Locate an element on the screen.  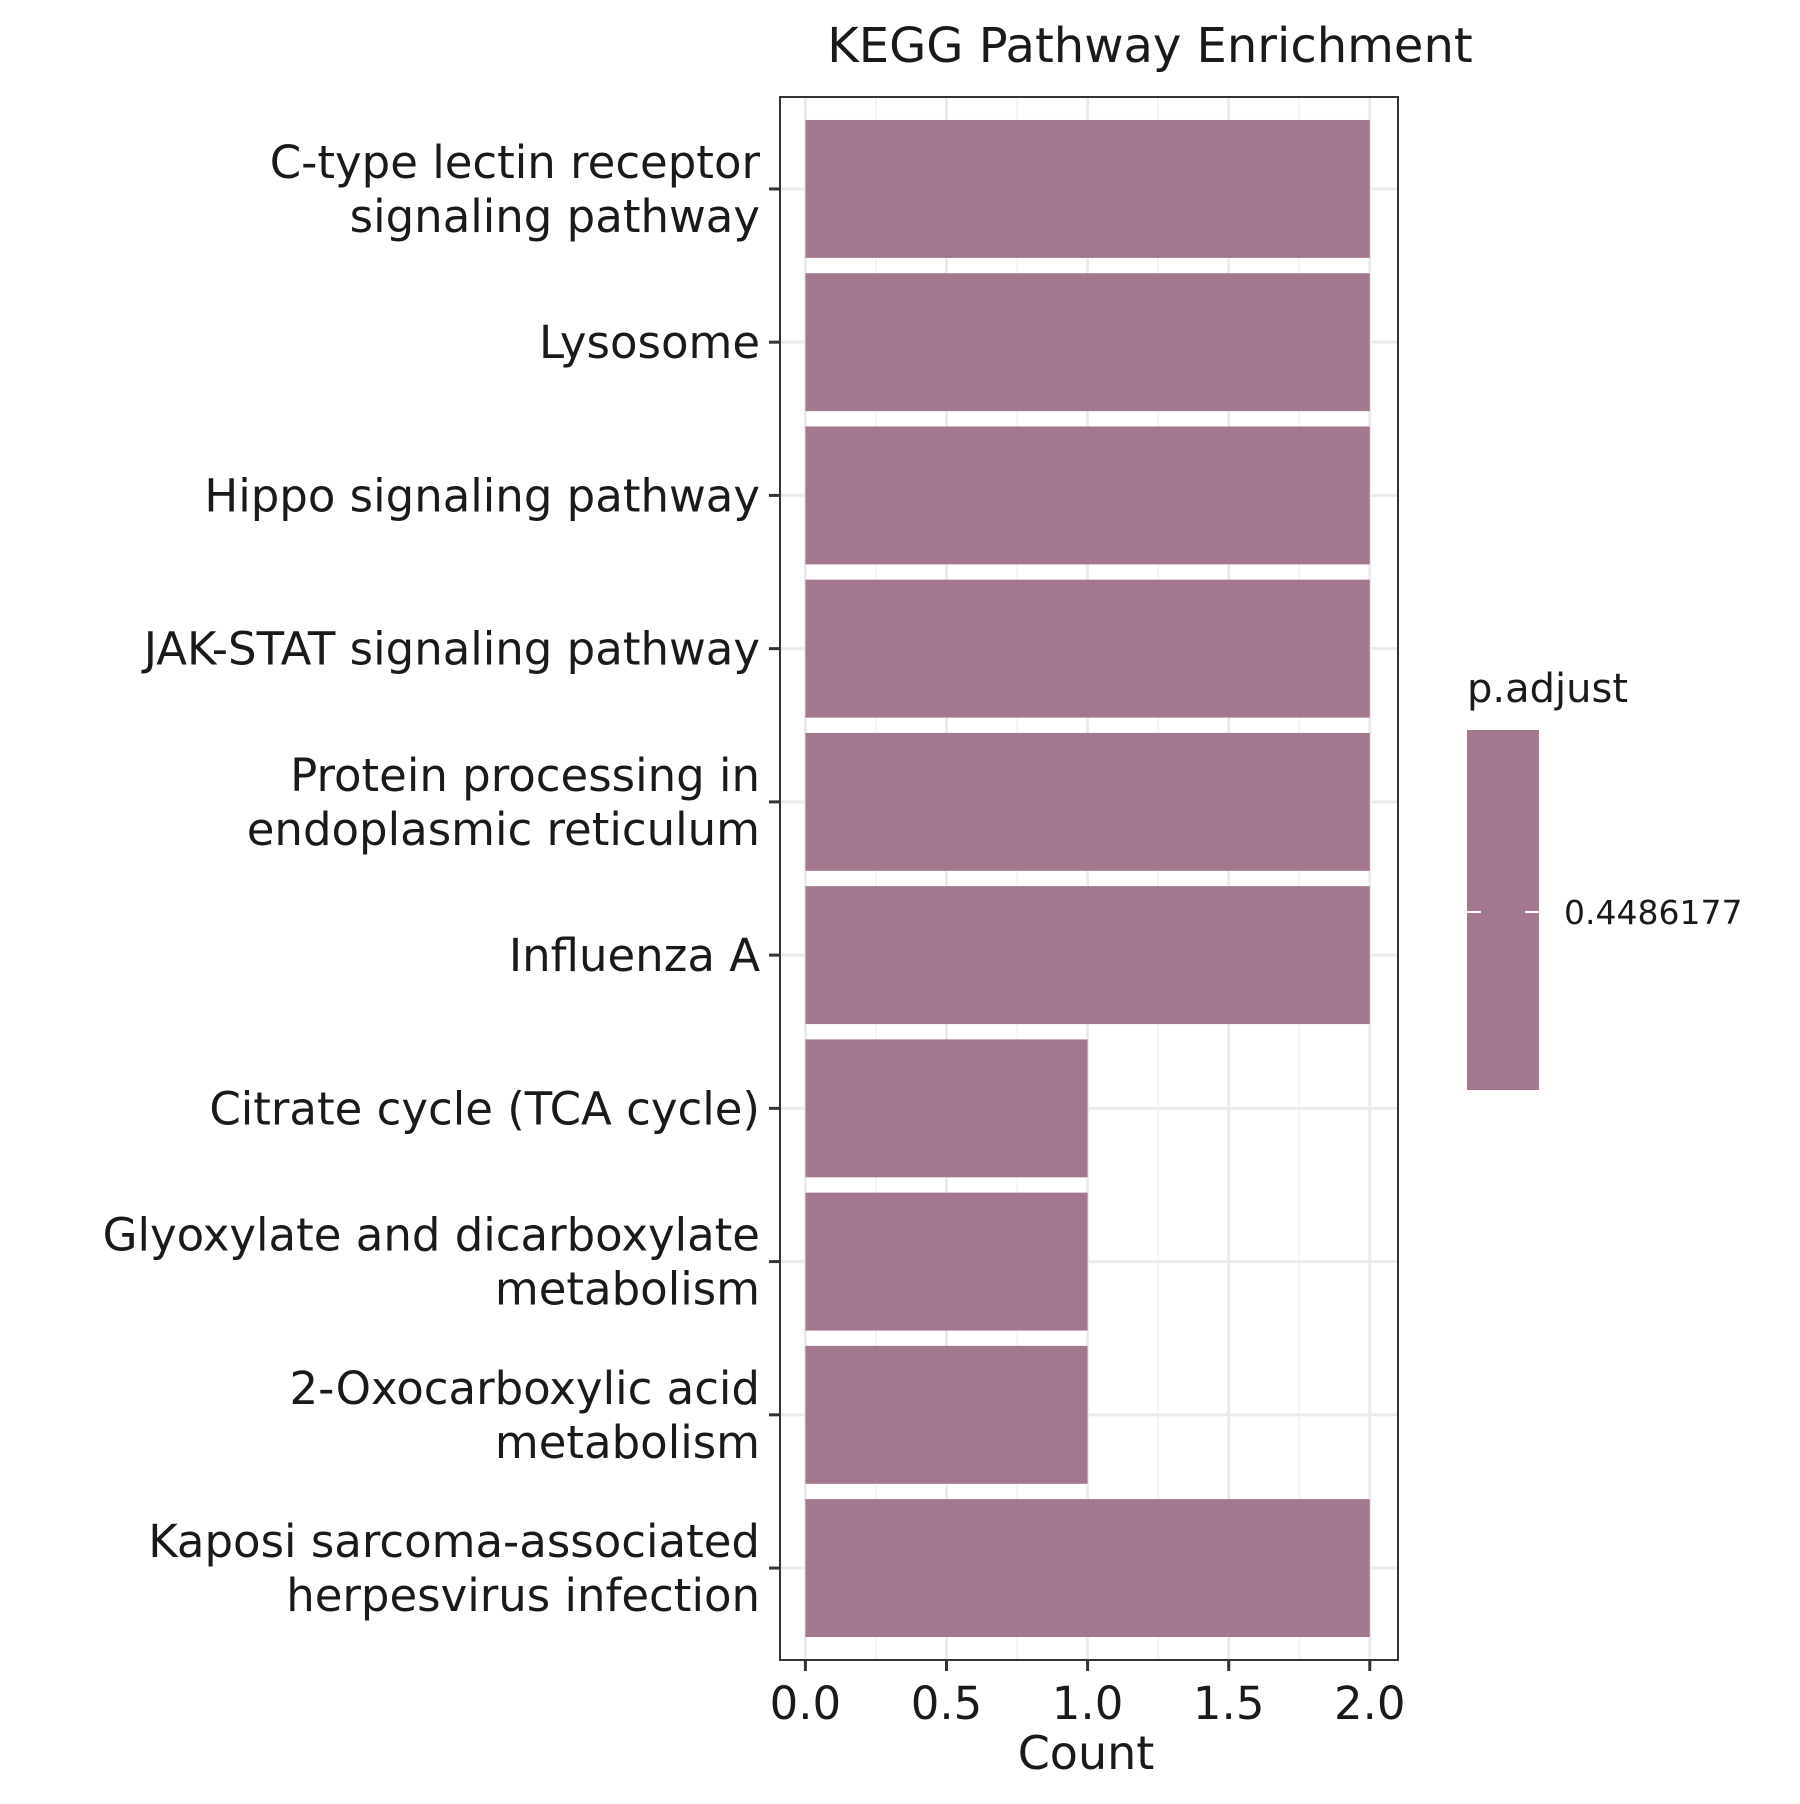
y-tick-label: C-type lectin receptor signaling pathway is located at coordinates (515, 189).